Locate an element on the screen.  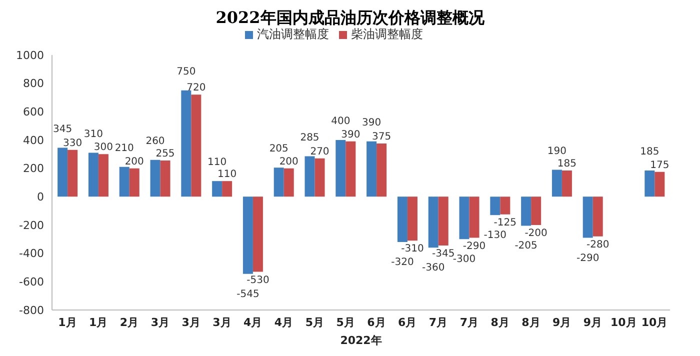
data-label: 260 is located at coordinates (155, 141).